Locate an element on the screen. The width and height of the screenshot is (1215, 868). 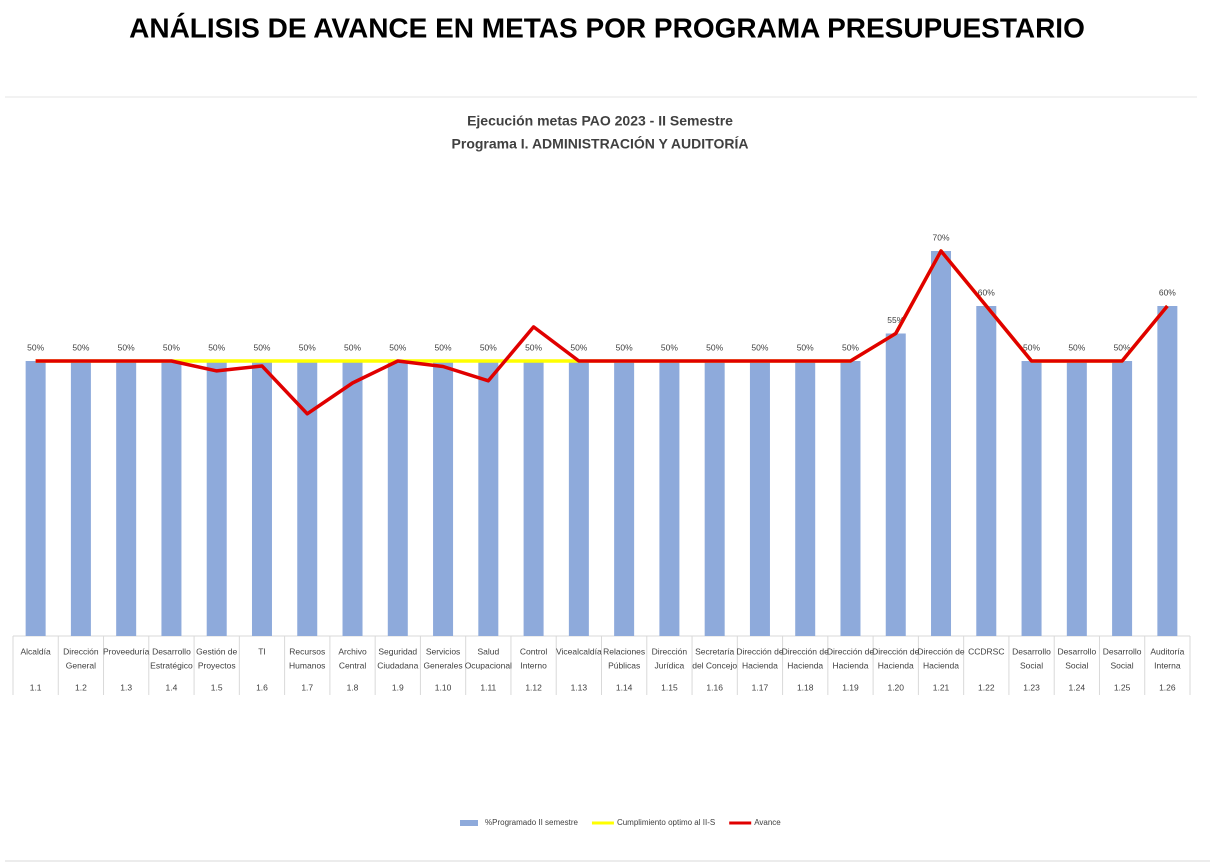
x-tick-label: Vicealcaldía is located at coordinates (579, 651).